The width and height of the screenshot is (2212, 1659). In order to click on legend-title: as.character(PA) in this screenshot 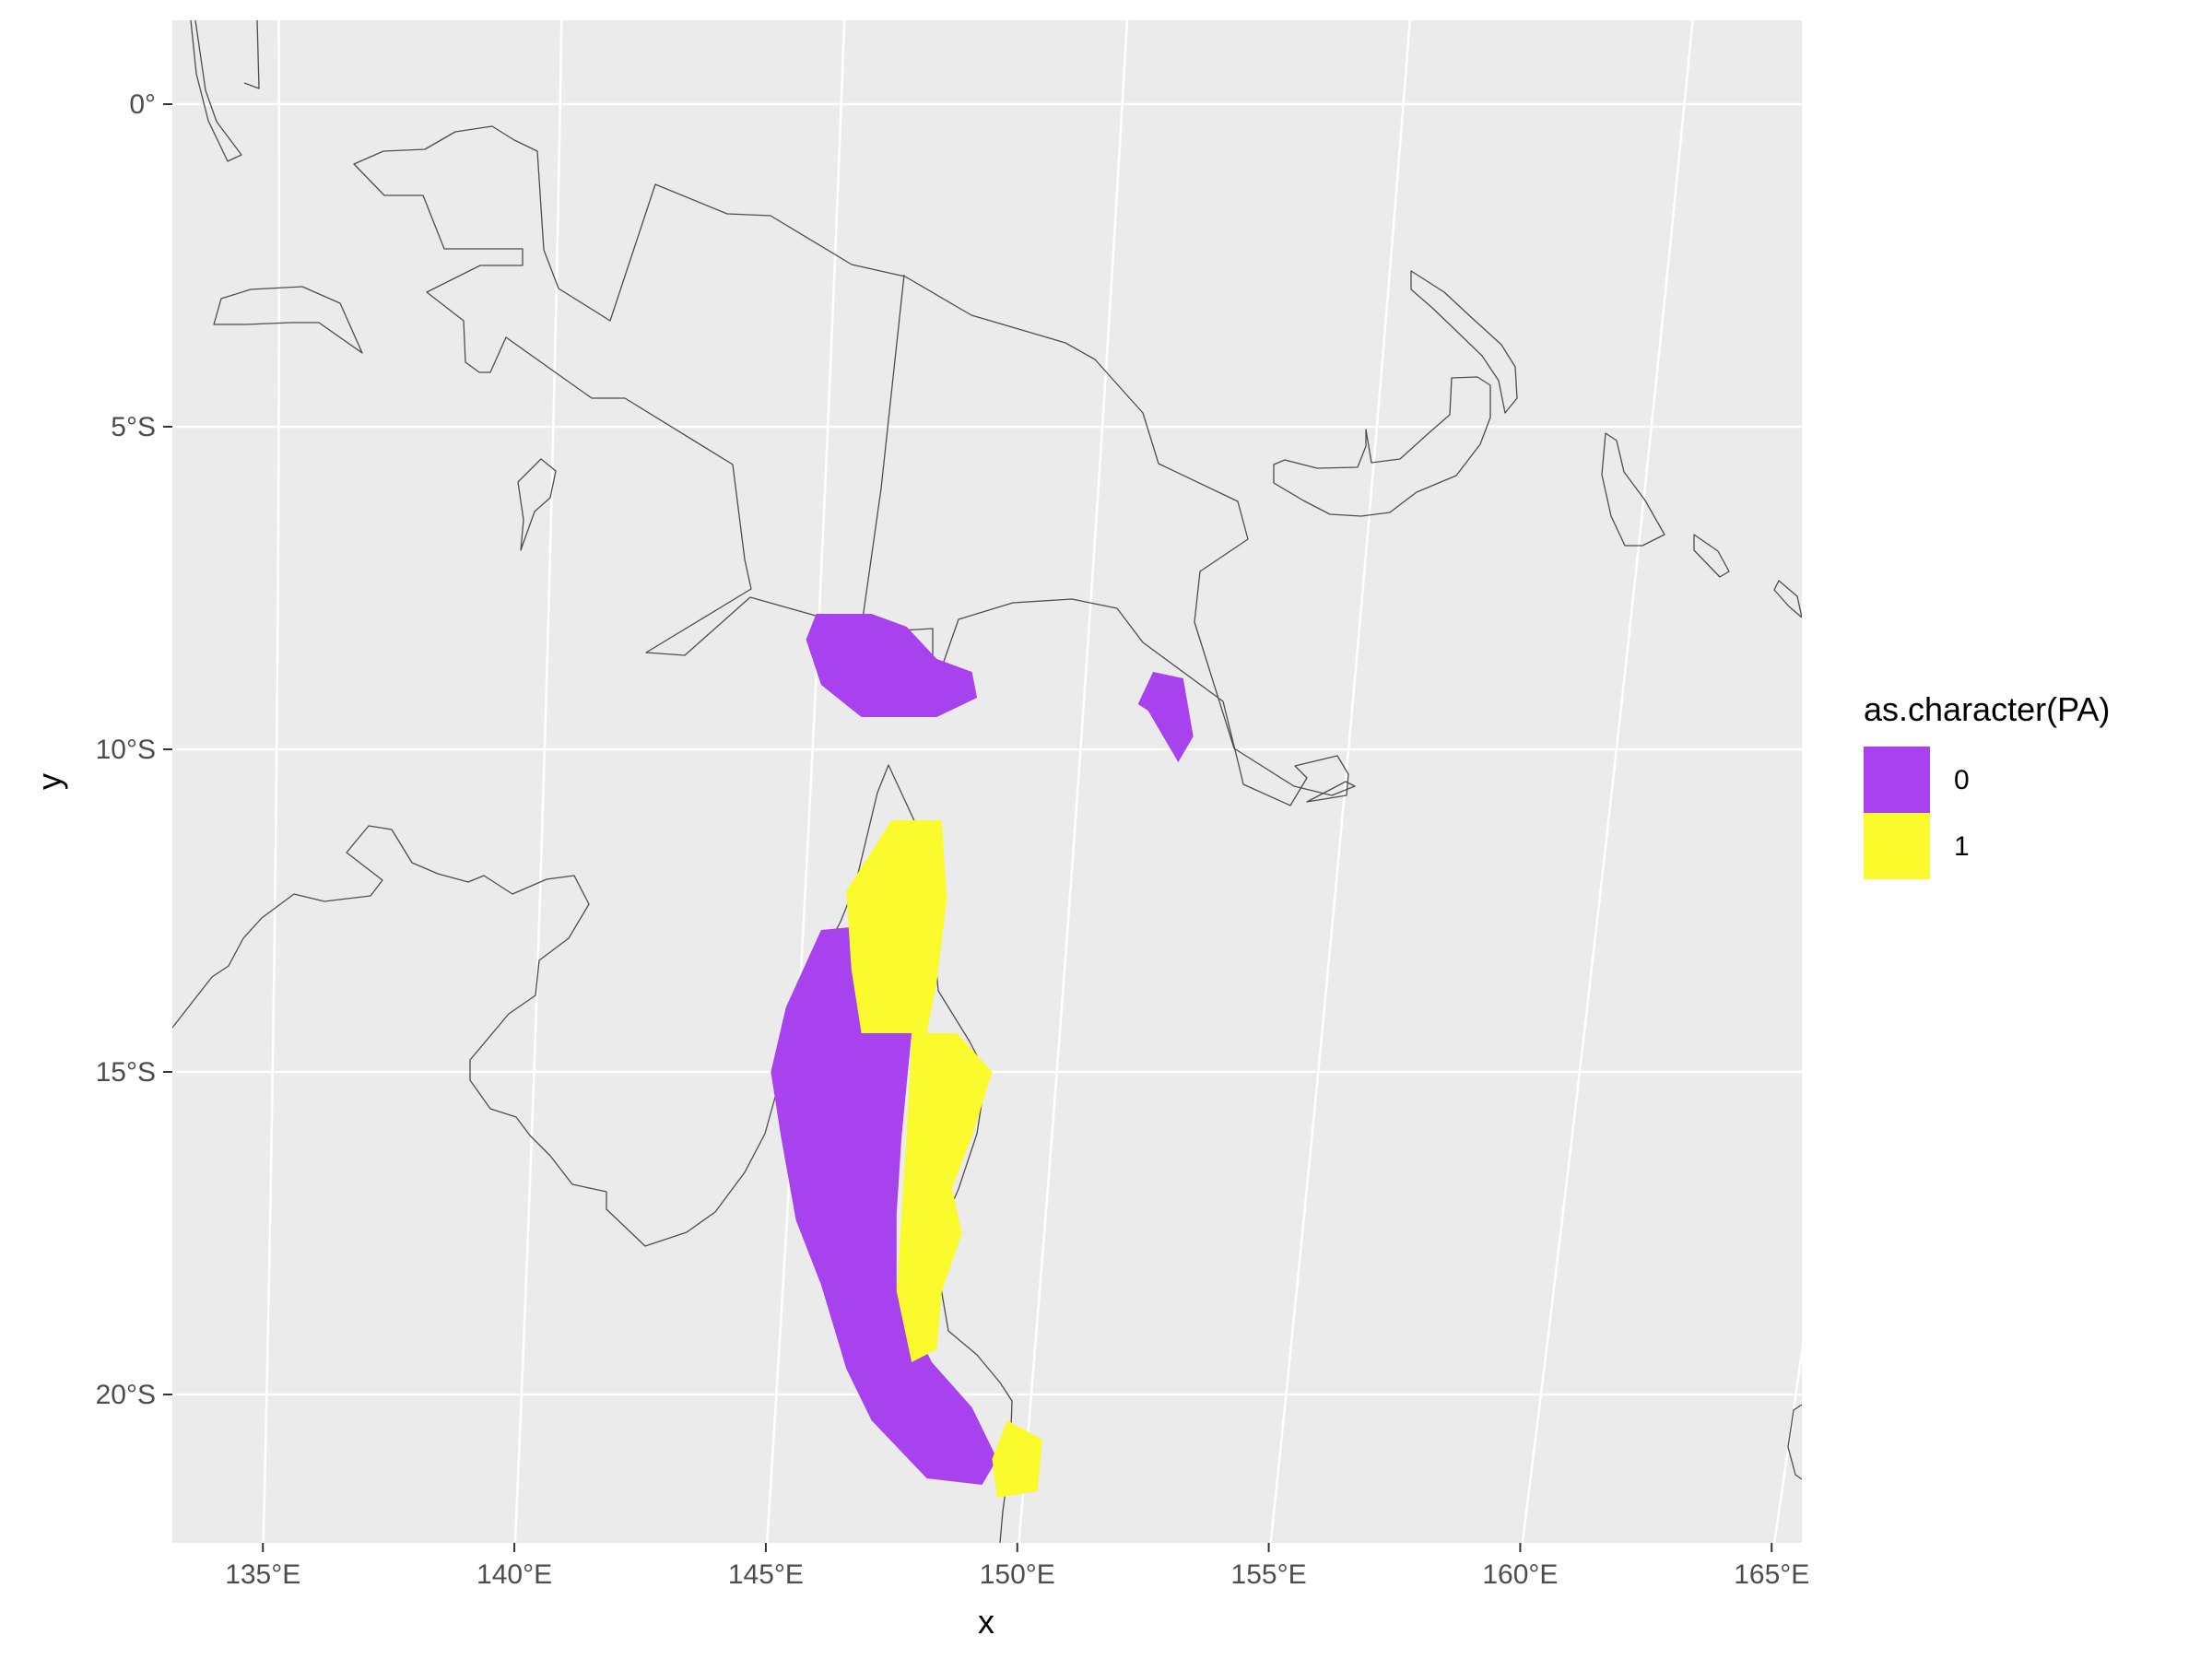, I will do `click(1987, 709)`.